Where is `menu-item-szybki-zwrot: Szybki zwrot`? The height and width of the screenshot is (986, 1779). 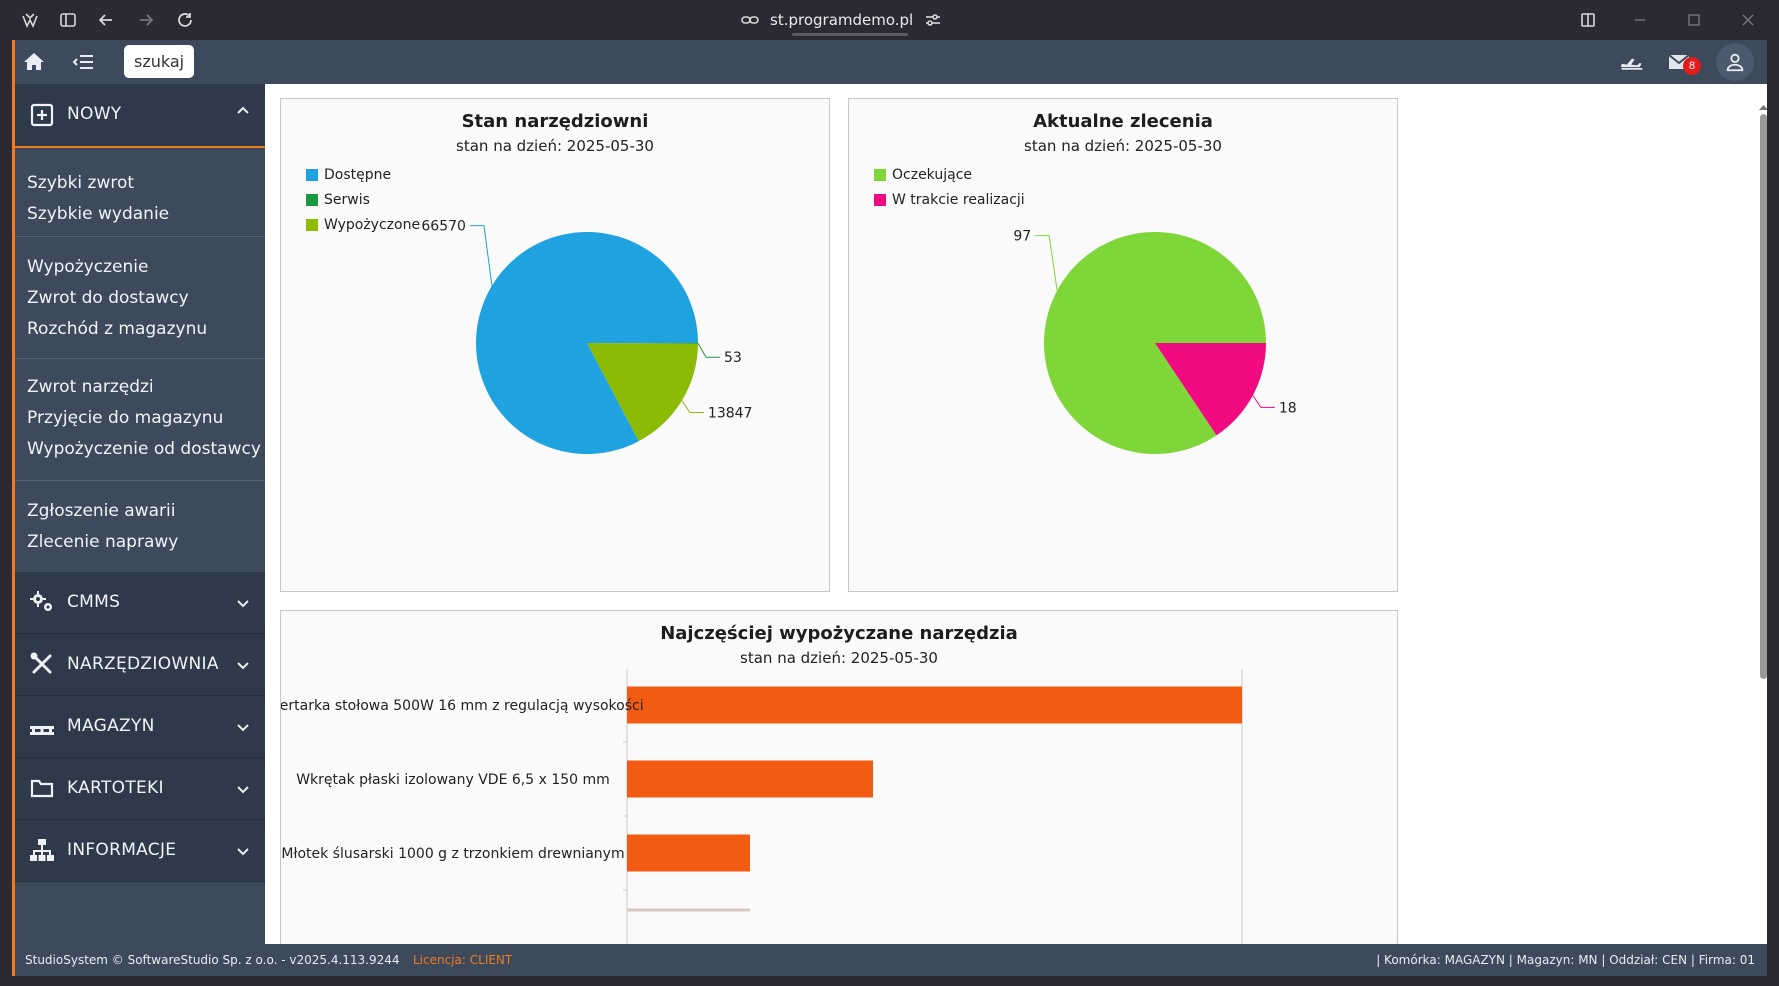
menu-item-szybki-zwrot: Szybki zwrot is located at coordinates (81, 183).